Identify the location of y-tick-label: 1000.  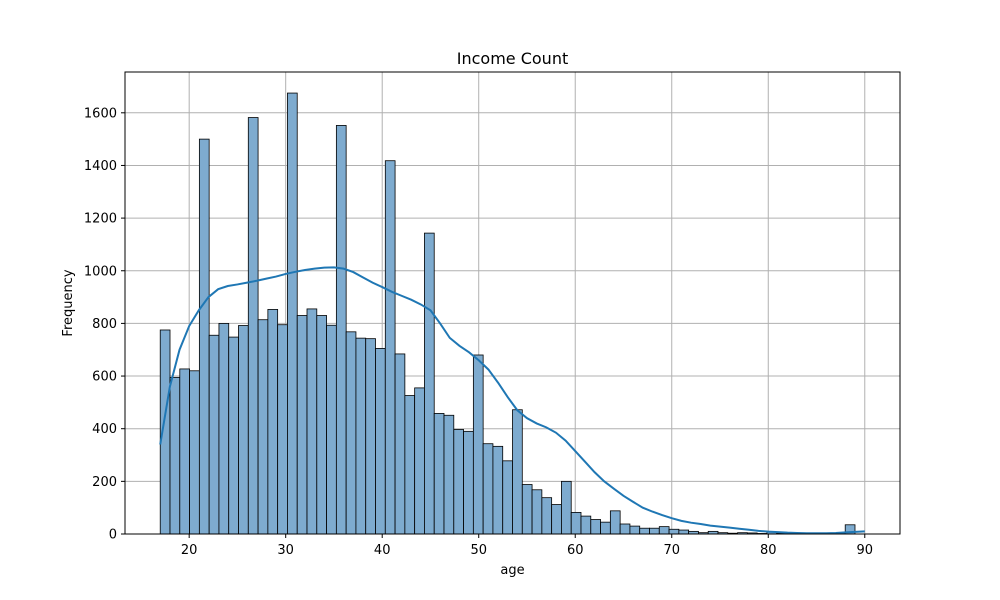
(100, 271).